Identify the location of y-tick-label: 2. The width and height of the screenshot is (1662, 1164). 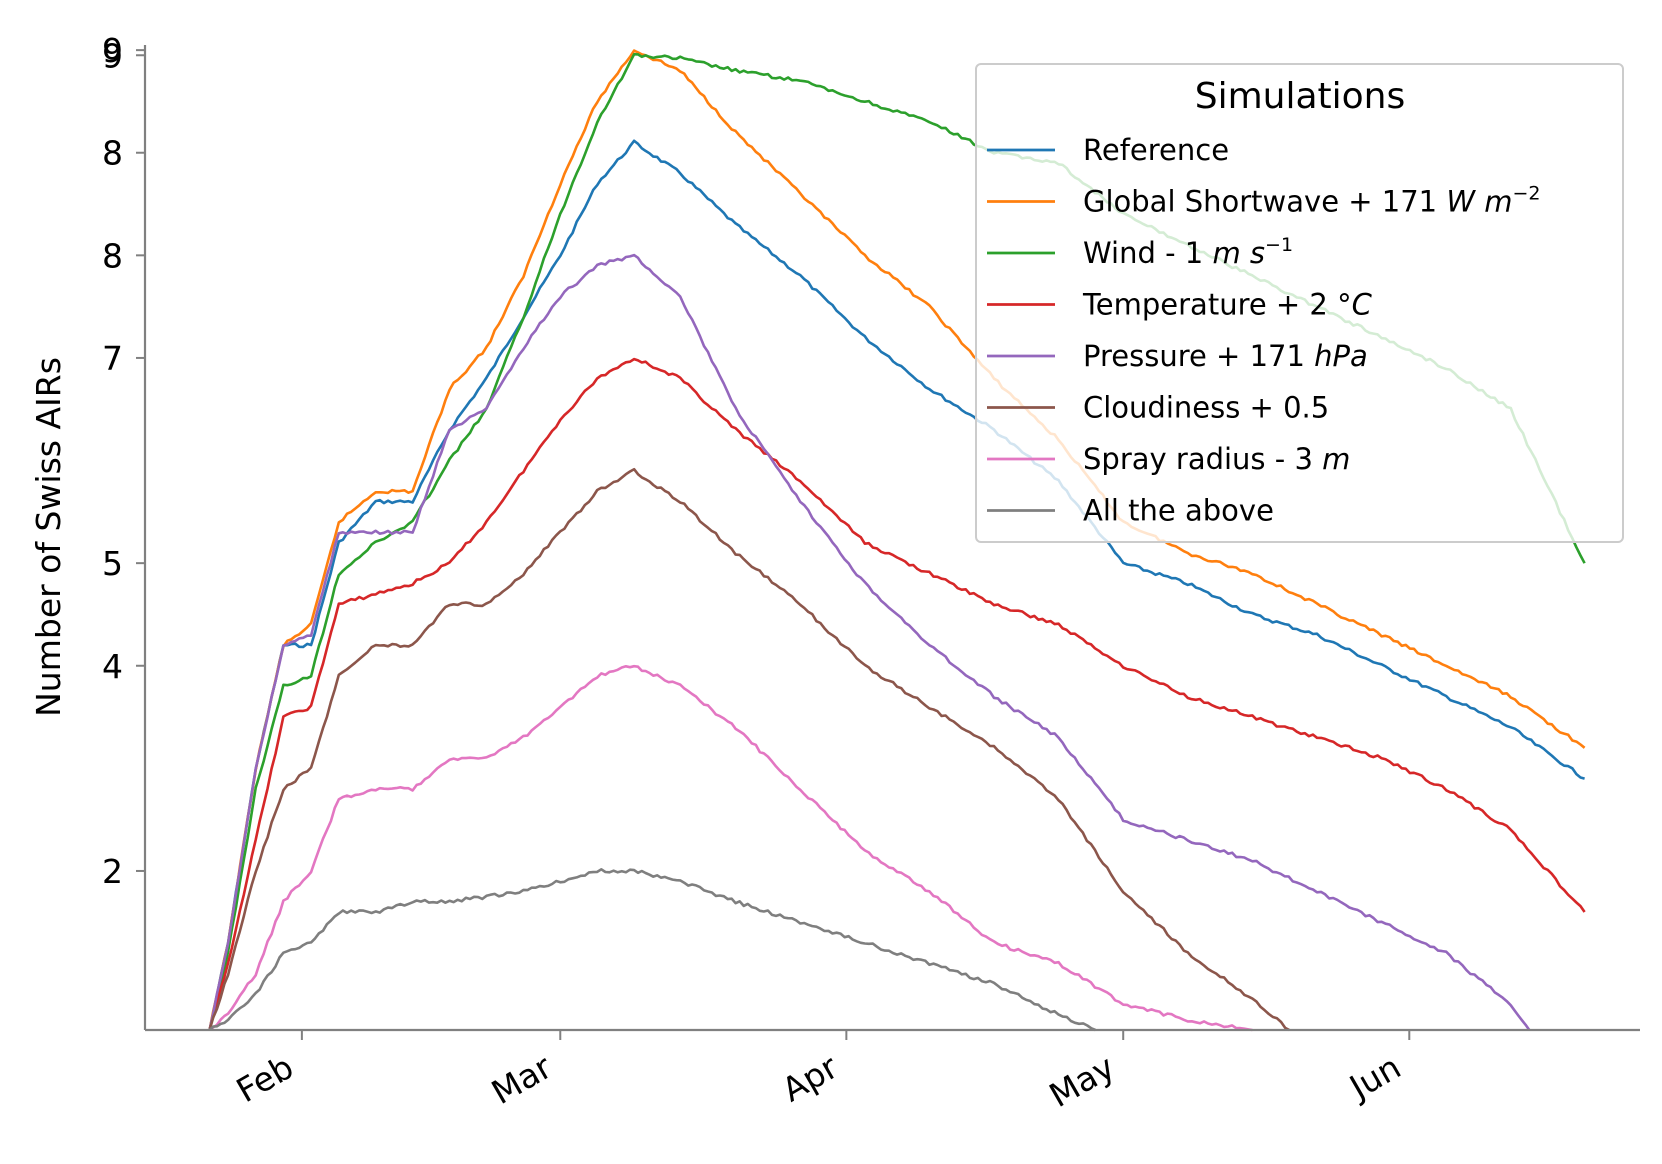
(112, 871).